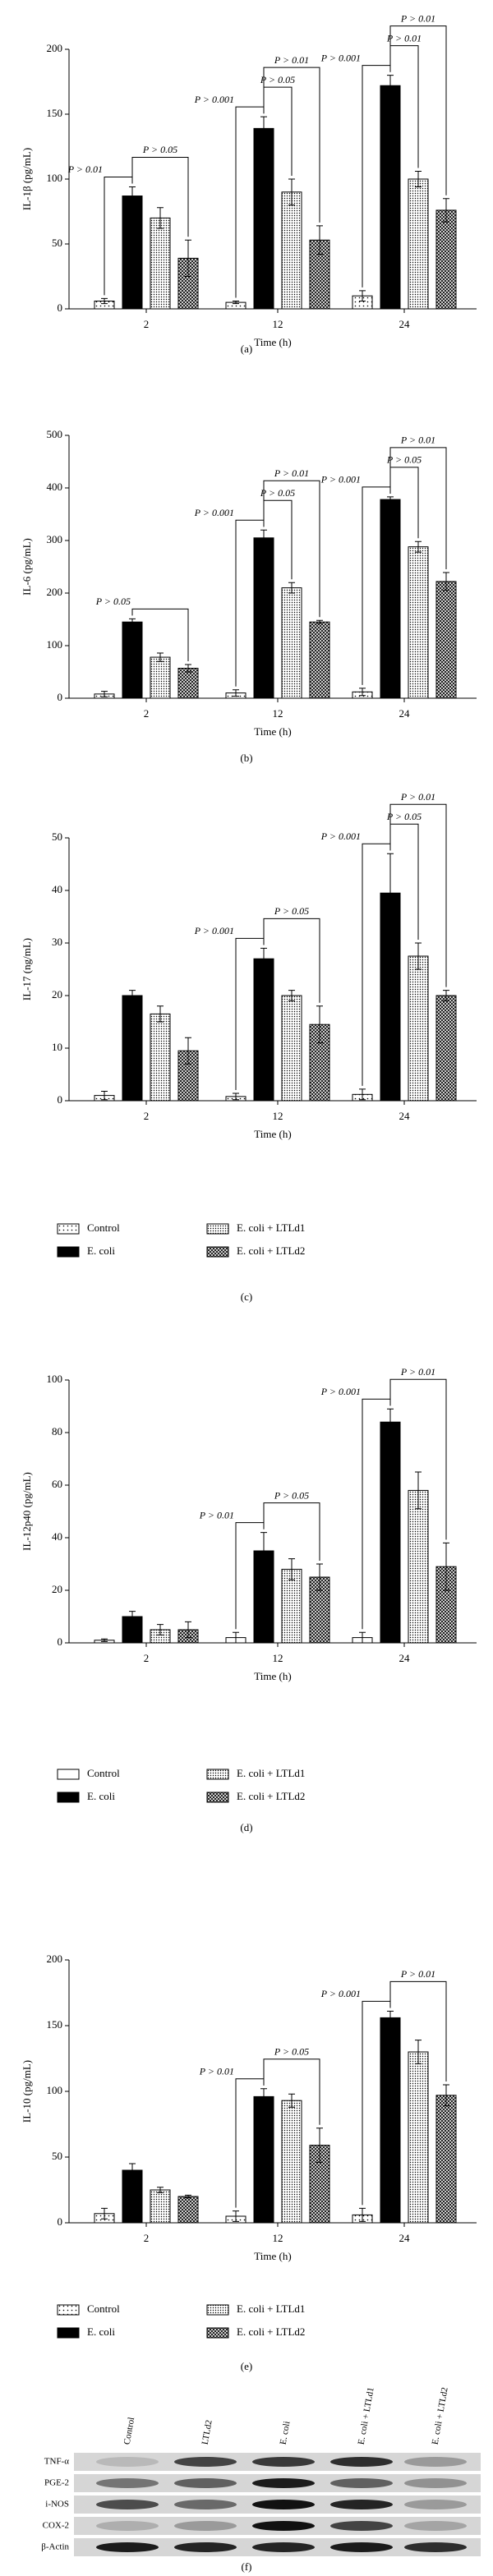 The image size is (493, 2576). What do you see at coordinates (291, 911) in the screenshot?
I see `annotation: P > 0.05` at bounding box center [291, 911].